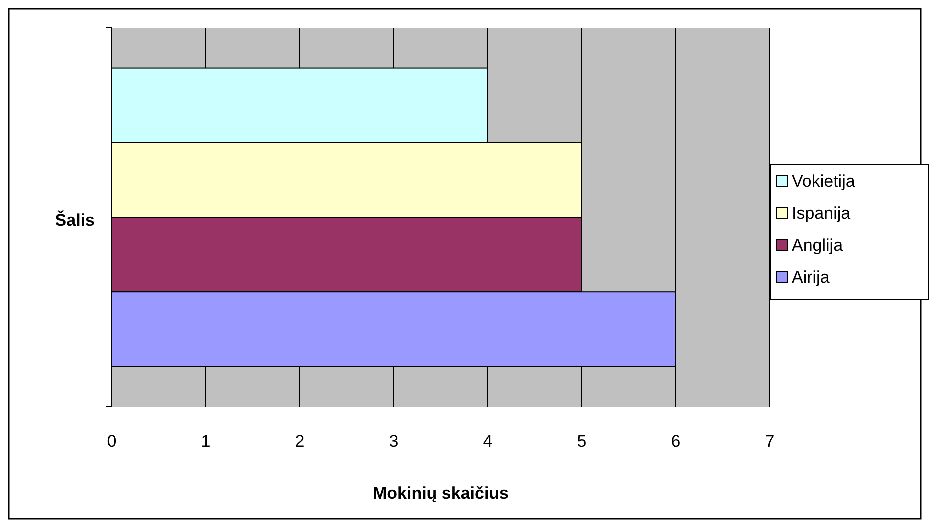 This screenshot has height=528, width=930. Describe the element at coordinates (811, 277) in the screenshot. I see `legend-label: Airija` at that location.